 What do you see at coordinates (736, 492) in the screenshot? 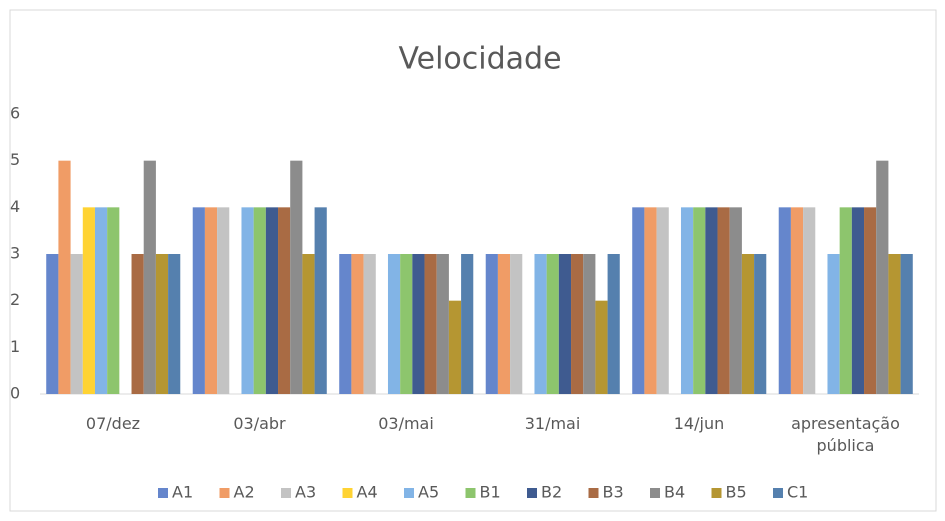
I see `legend-label: B5` at bounding box center [736, 492].